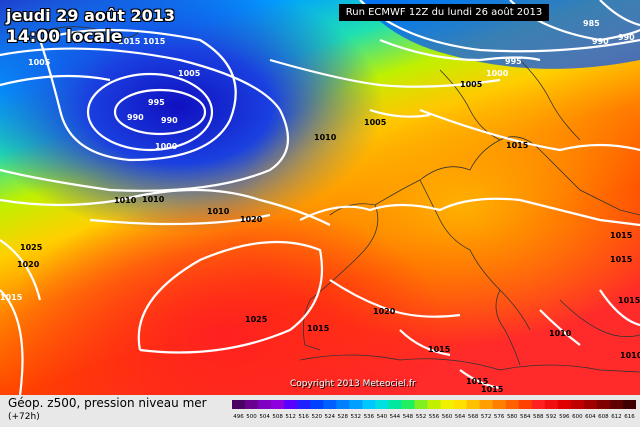 This screenshot has width=640, height=427. What do you see at coordinates (460, 417) in the screenshot?
I see `scale-label: 564` at bounding box center [460, 417].